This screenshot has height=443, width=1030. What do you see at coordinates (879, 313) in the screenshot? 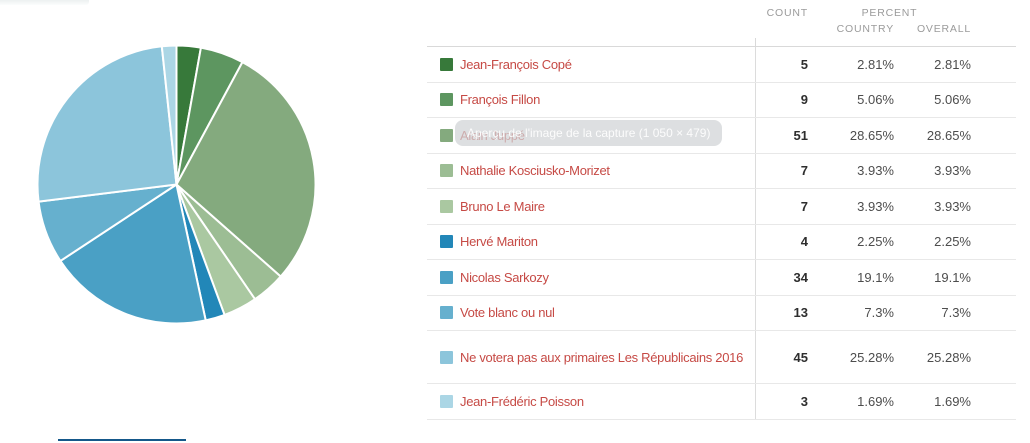
I see `country-percent-cell: 7.3%` at bounding box center [879, 313].